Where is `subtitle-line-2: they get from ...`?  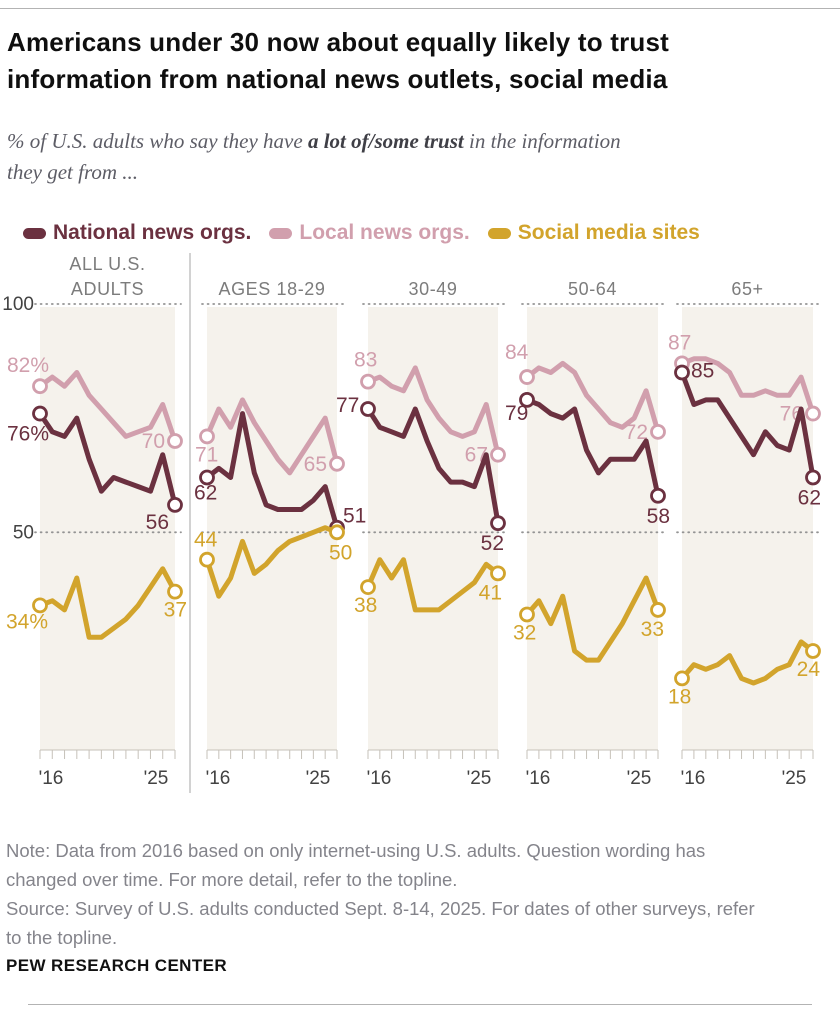 subtitle-line-2: they get from ... is located at coordinates (73, 172).